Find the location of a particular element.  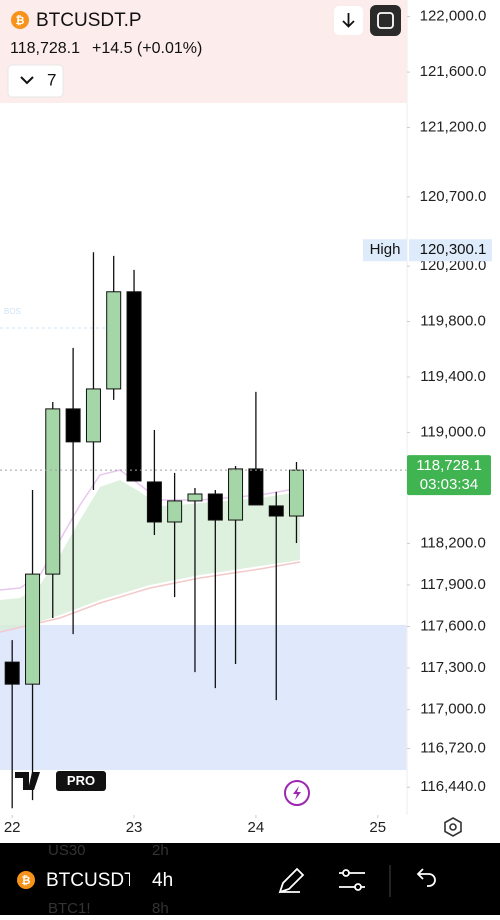

y-tick-label: 116,720.0 is located at coordinates (453, 747).